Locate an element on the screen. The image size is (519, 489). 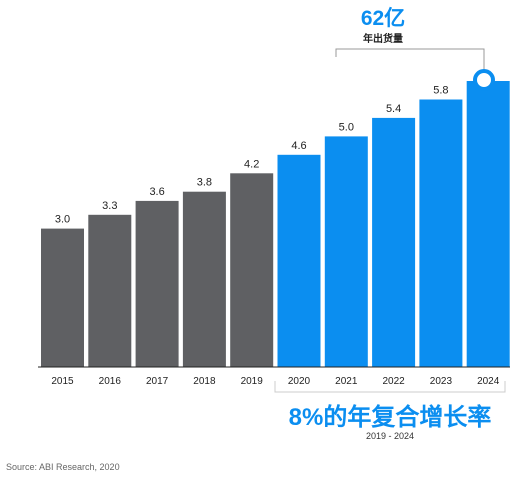
data-label-2016: 3.3 is located at coordinates (109, 206).